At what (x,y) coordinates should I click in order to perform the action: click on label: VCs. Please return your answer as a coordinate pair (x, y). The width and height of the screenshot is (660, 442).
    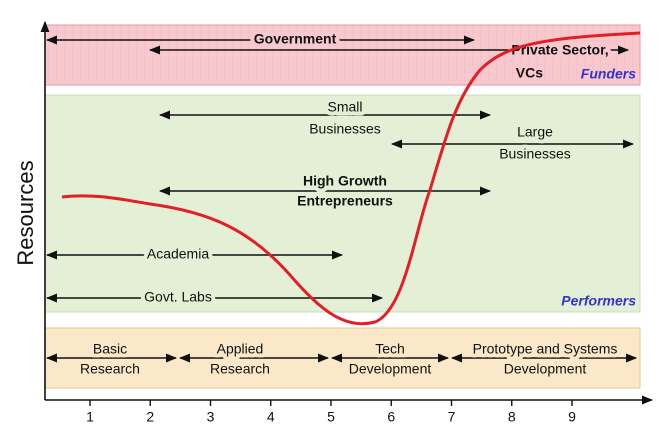
    Looking at the image, I should click on (529, 73).